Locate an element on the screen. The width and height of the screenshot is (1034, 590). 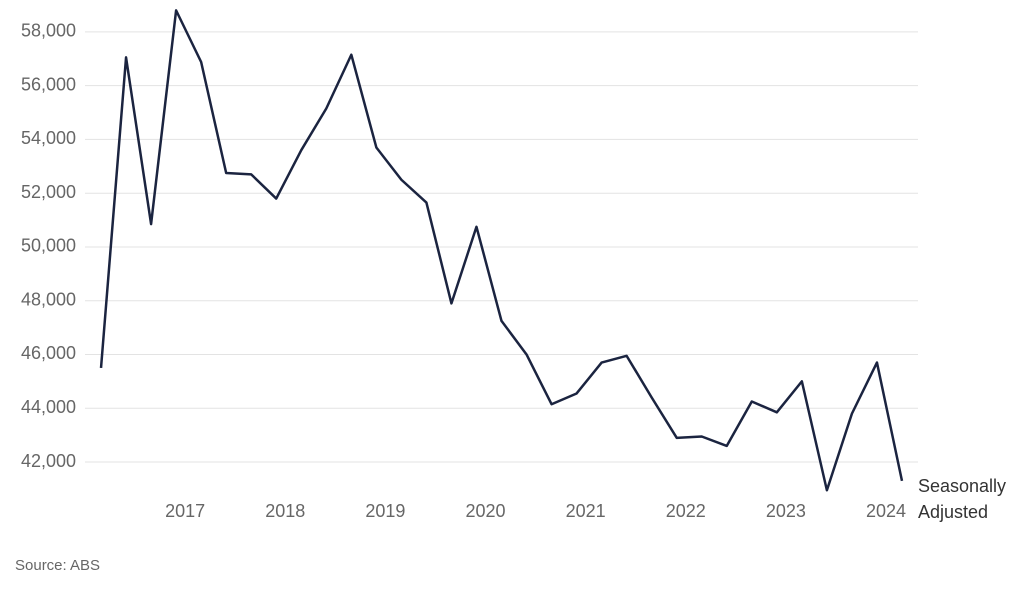
y-tick-label: 50,000 is located at coordinates (48, 246).